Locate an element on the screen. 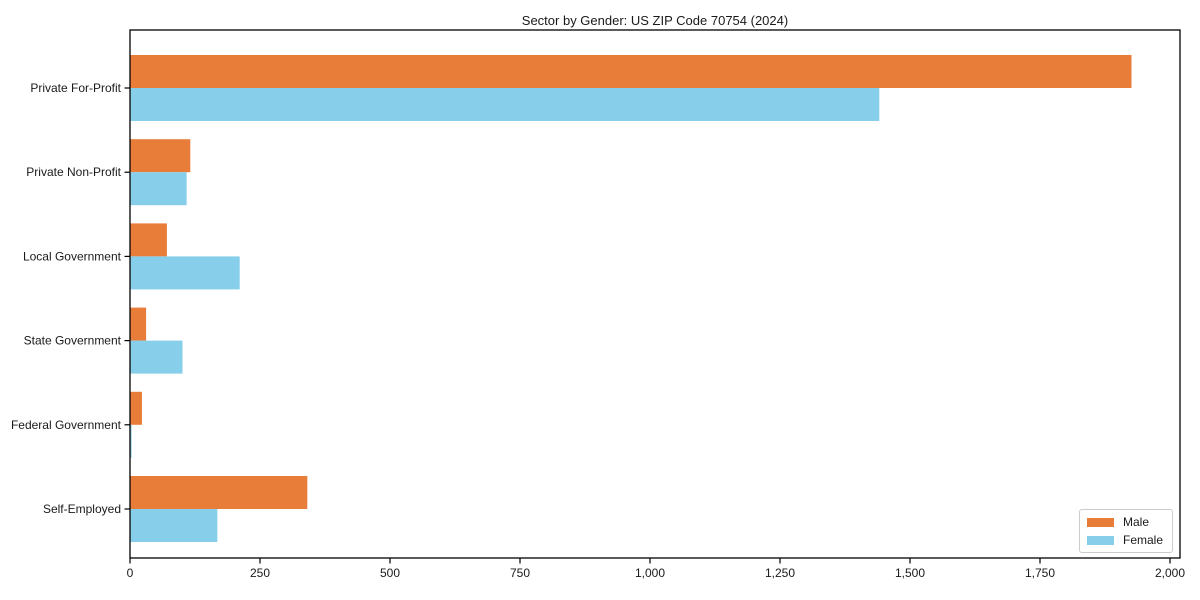 The height and width of the screenshot is (600, 1200). x-tick-label: 2,000 is located at coordinates (1170, 573).